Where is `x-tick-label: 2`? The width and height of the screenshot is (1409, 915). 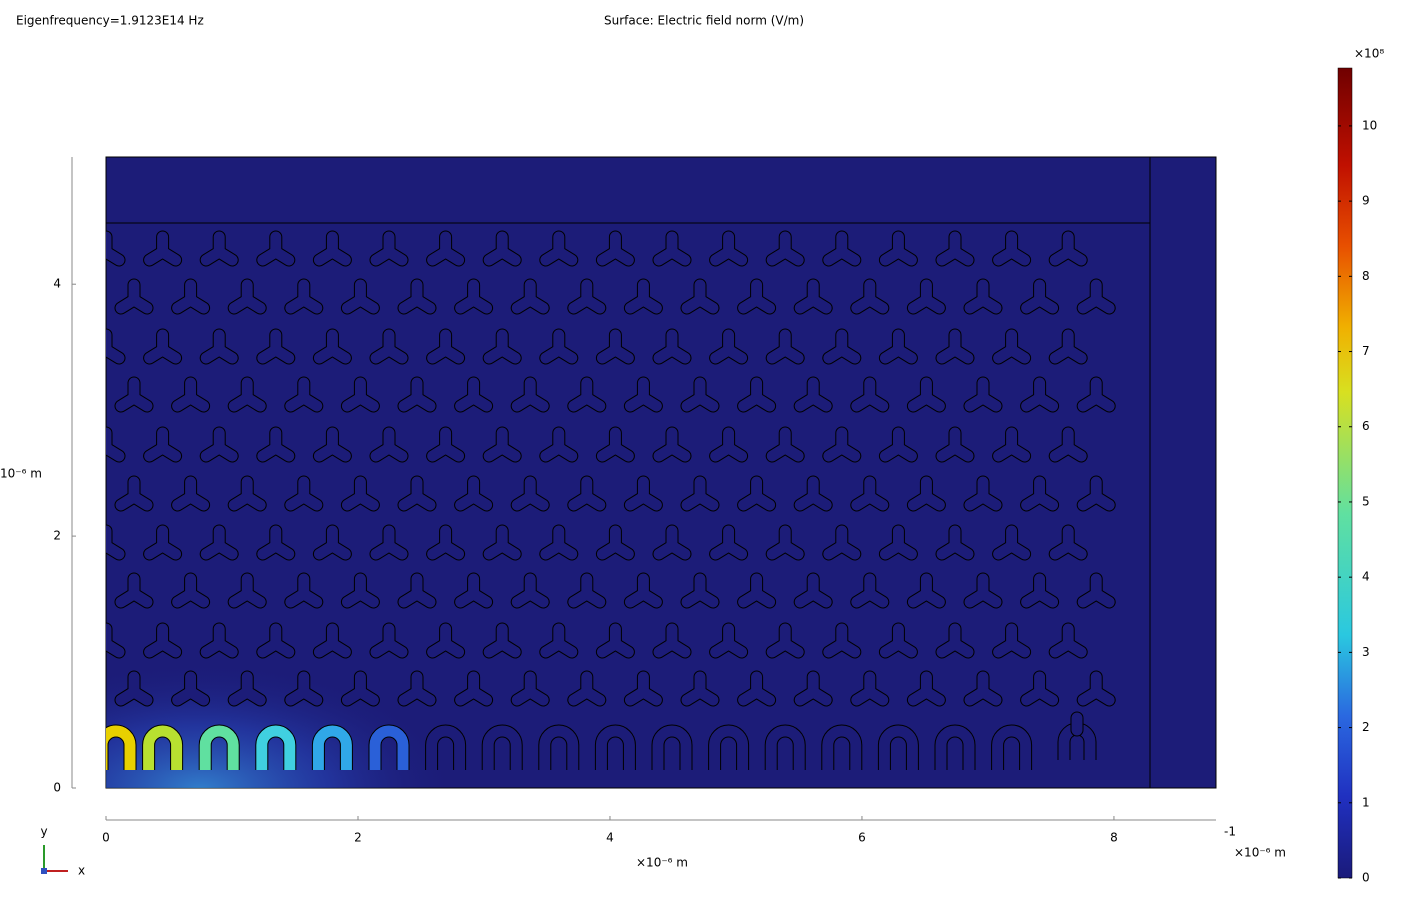 x-tick-label: 2 is located at coordinates (358, 838).